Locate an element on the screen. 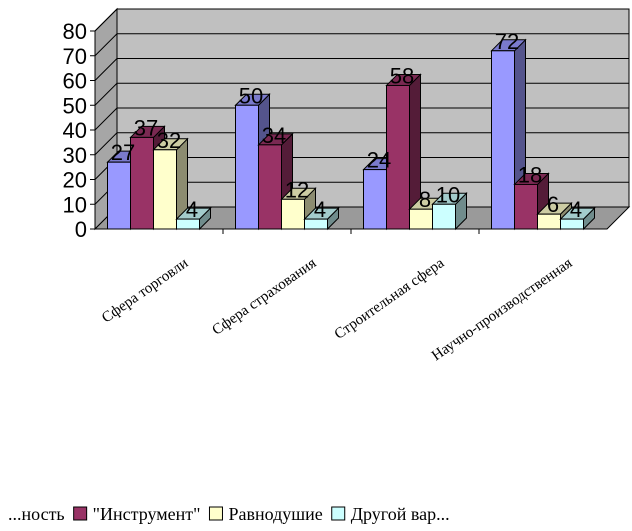 The width and height of the screenshot is (632, 531). legend-item: ...ность is located at coordinates (36, 514).